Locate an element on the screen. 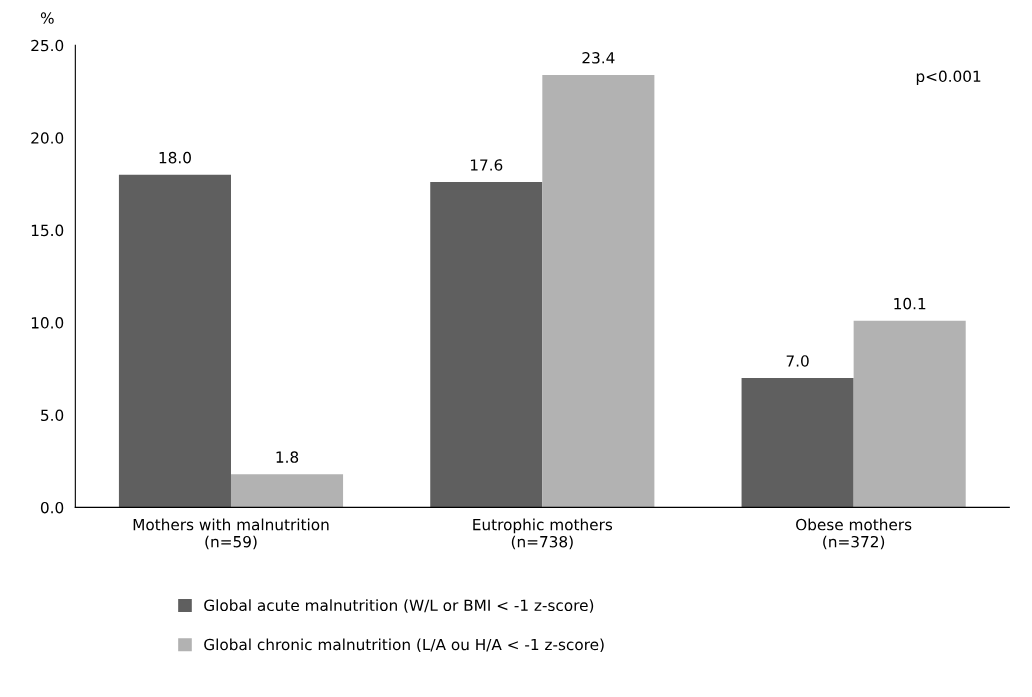 This screenshot has height=697, width=1032. y-tick-label: 0.0 is located at coordinates (52, 507).